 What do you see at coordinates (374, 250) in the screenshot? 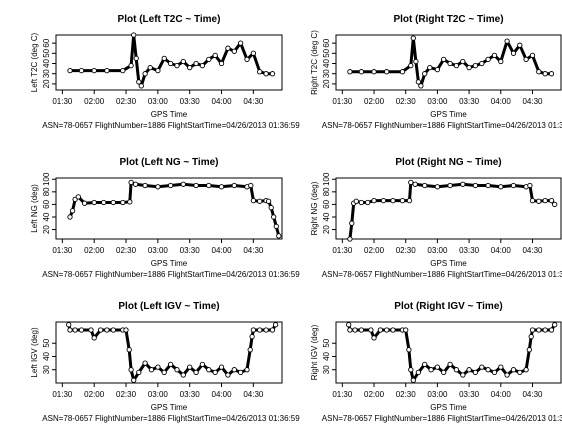
I see `x-tick-label: 02:00` at bounding box center [374, 250].